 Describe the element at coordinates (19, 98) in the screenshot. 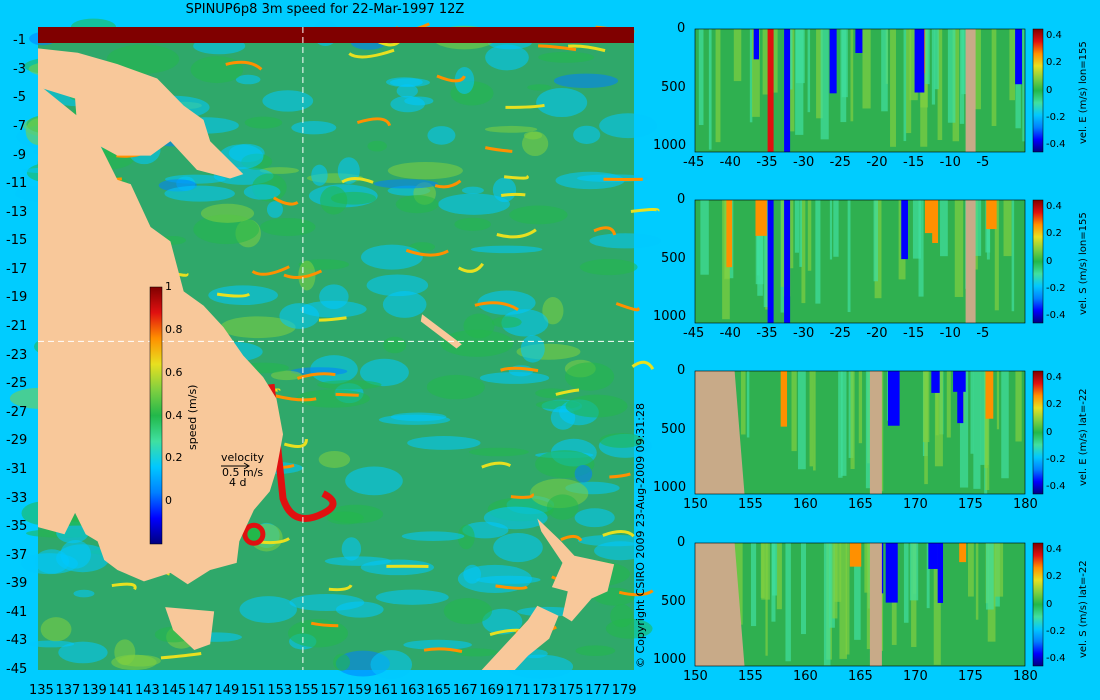

I see `map-y-tick-label: -5` at that location.